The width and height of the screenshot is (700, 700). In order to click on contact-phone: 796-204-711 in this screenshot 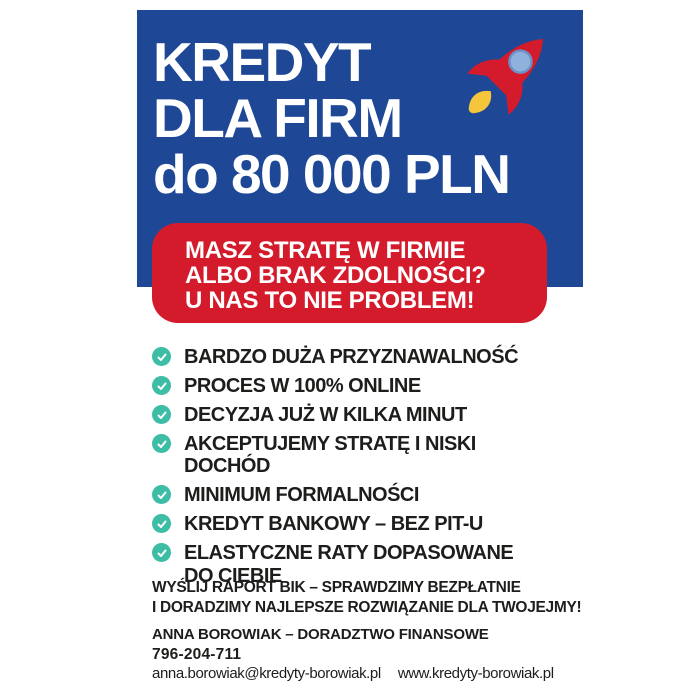, I will do `click(197, 654)`.